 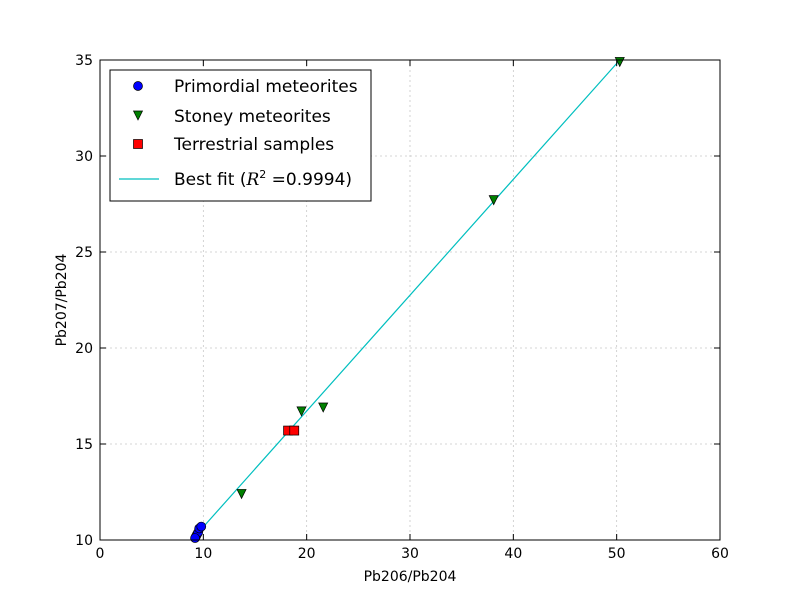 I want to click on legend-label-best-fit: Best fit (R2 =0.9994), so click(x=263, y=179).